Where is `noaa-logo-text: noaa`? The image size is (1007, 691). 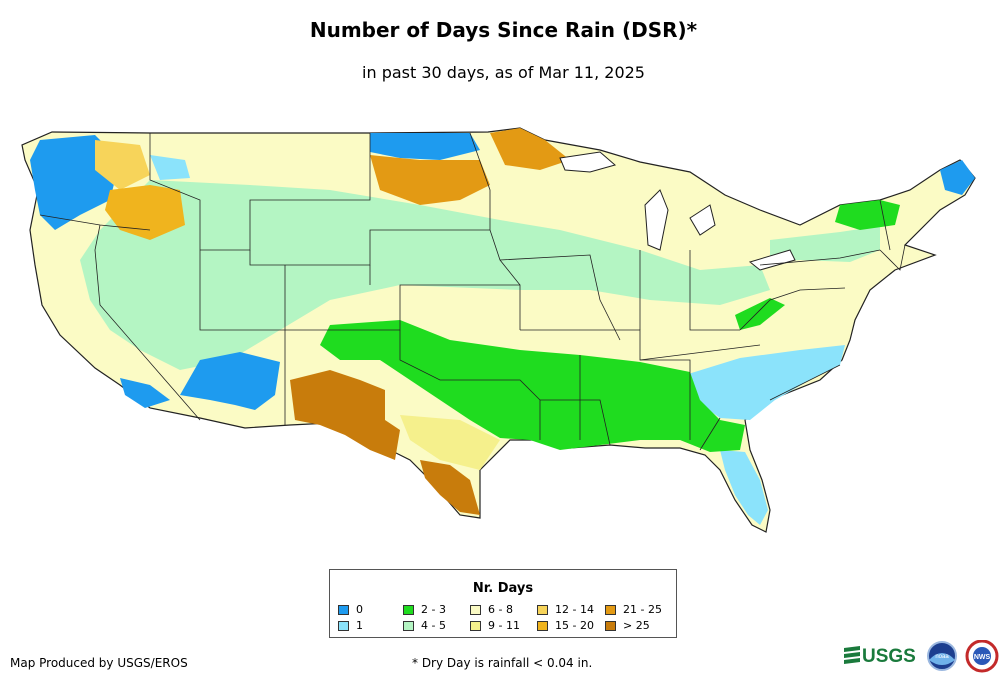
noaa-logo-text: noaa is located at coordinates (942, 657).